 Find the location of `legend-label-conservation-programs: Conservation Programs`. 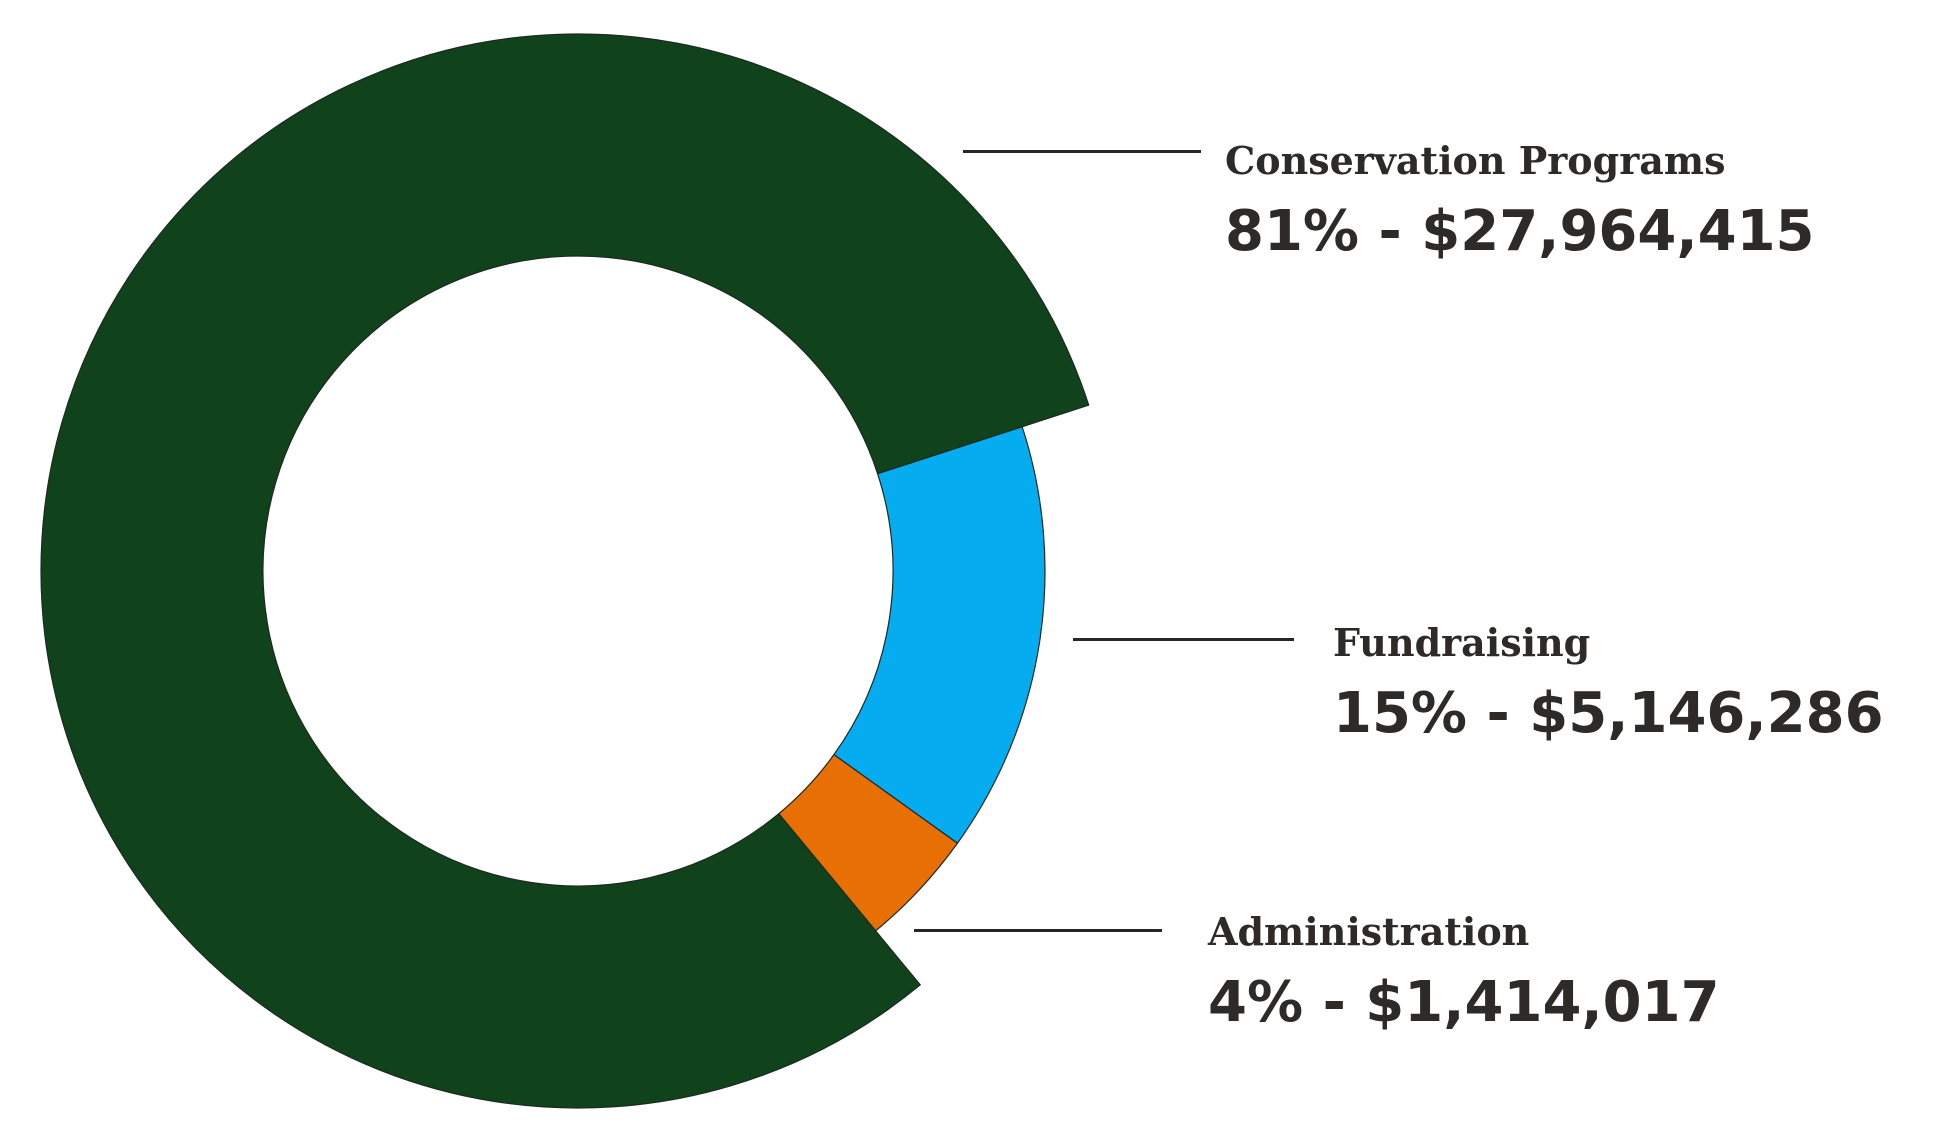

legend-label-conservation-programs: Conservation Programs is located at coordinates (1475, 160).